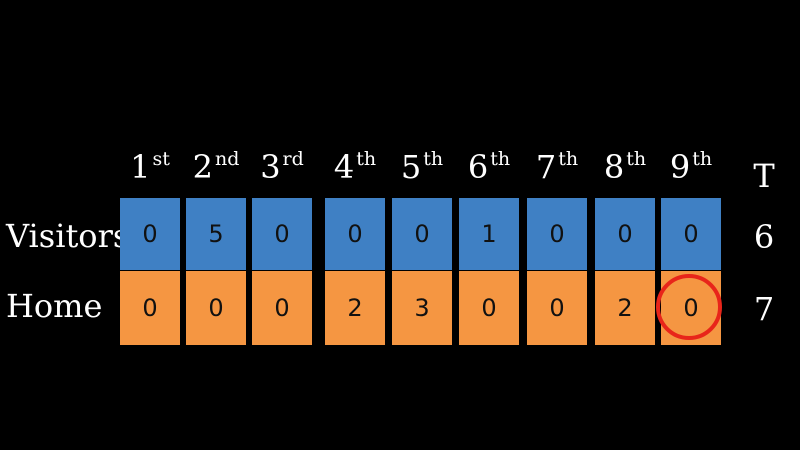 The height and width of the screenshot is (450, 800). Describe the element at coordinates (691, 308) in the screenshot. I see `score-cell-home-9: 0` at that location.